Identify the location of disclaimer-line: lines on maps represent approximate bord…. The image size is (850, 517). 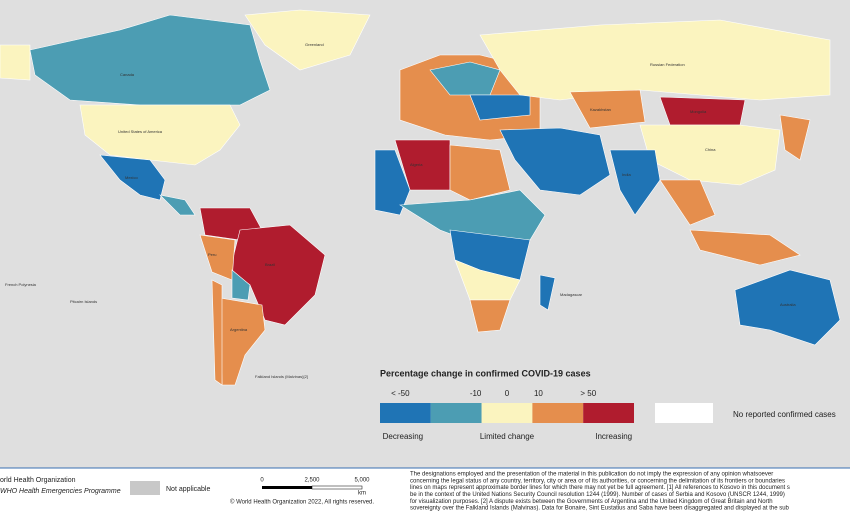
(600, 488).